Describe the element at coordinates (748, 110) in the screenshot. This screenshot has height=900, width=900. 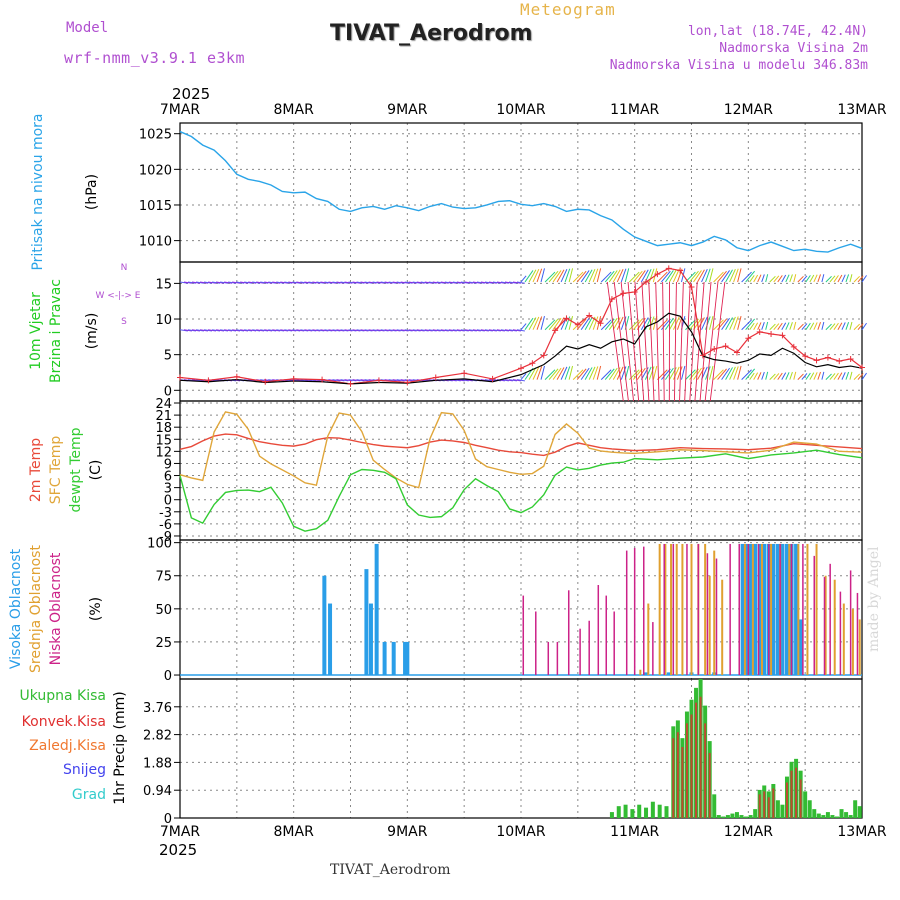
I see `x-tick-label-top: 12MAR` at that location.